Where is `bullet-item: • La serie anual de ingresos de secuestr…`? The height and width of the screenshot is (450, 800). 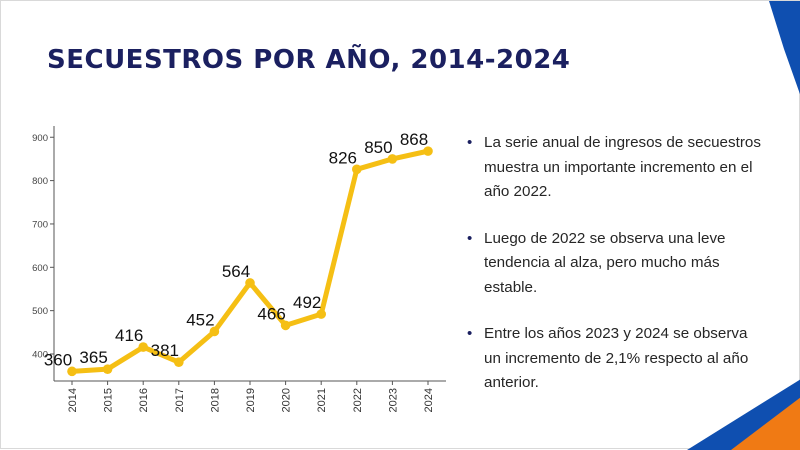 bullet-item: • La serie anual de ingresos de secuestr… is located at coordinates (617, 168).